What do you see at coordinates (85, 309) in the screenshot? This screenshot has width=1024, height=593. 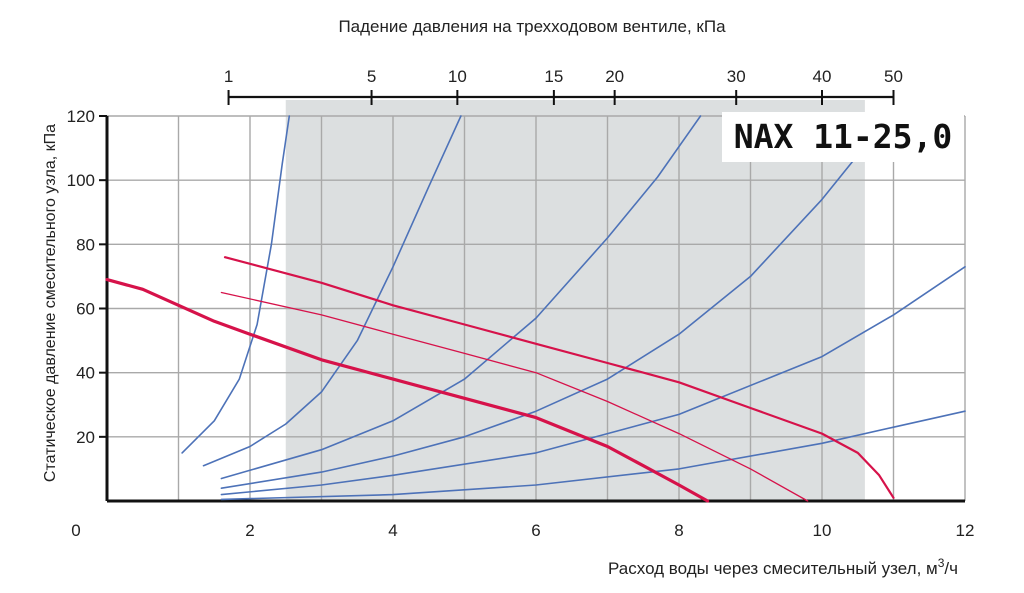 I see `y-tick-label: 60` at bounding box center [85, 309].